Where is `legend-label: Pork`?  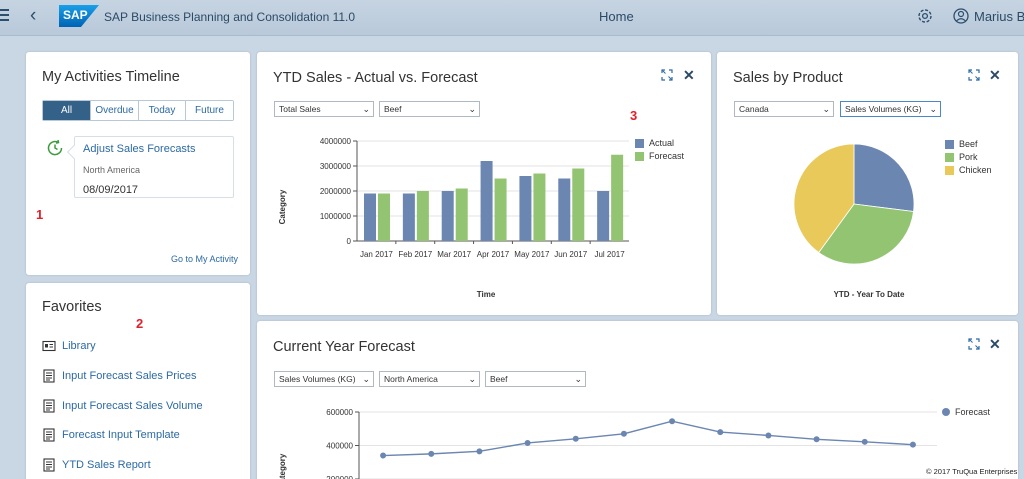
legend-label: Pork is located at coordinates (968, 157).